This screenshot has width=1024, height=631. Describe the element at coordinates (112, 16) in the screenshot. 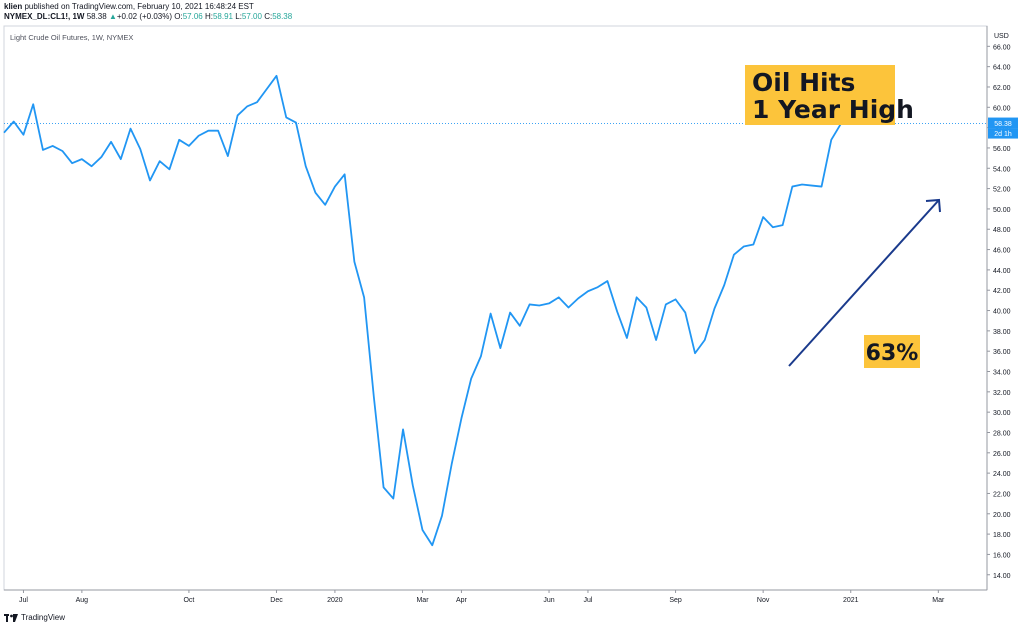

I see `change-arrow-icon: ▲` at that location.